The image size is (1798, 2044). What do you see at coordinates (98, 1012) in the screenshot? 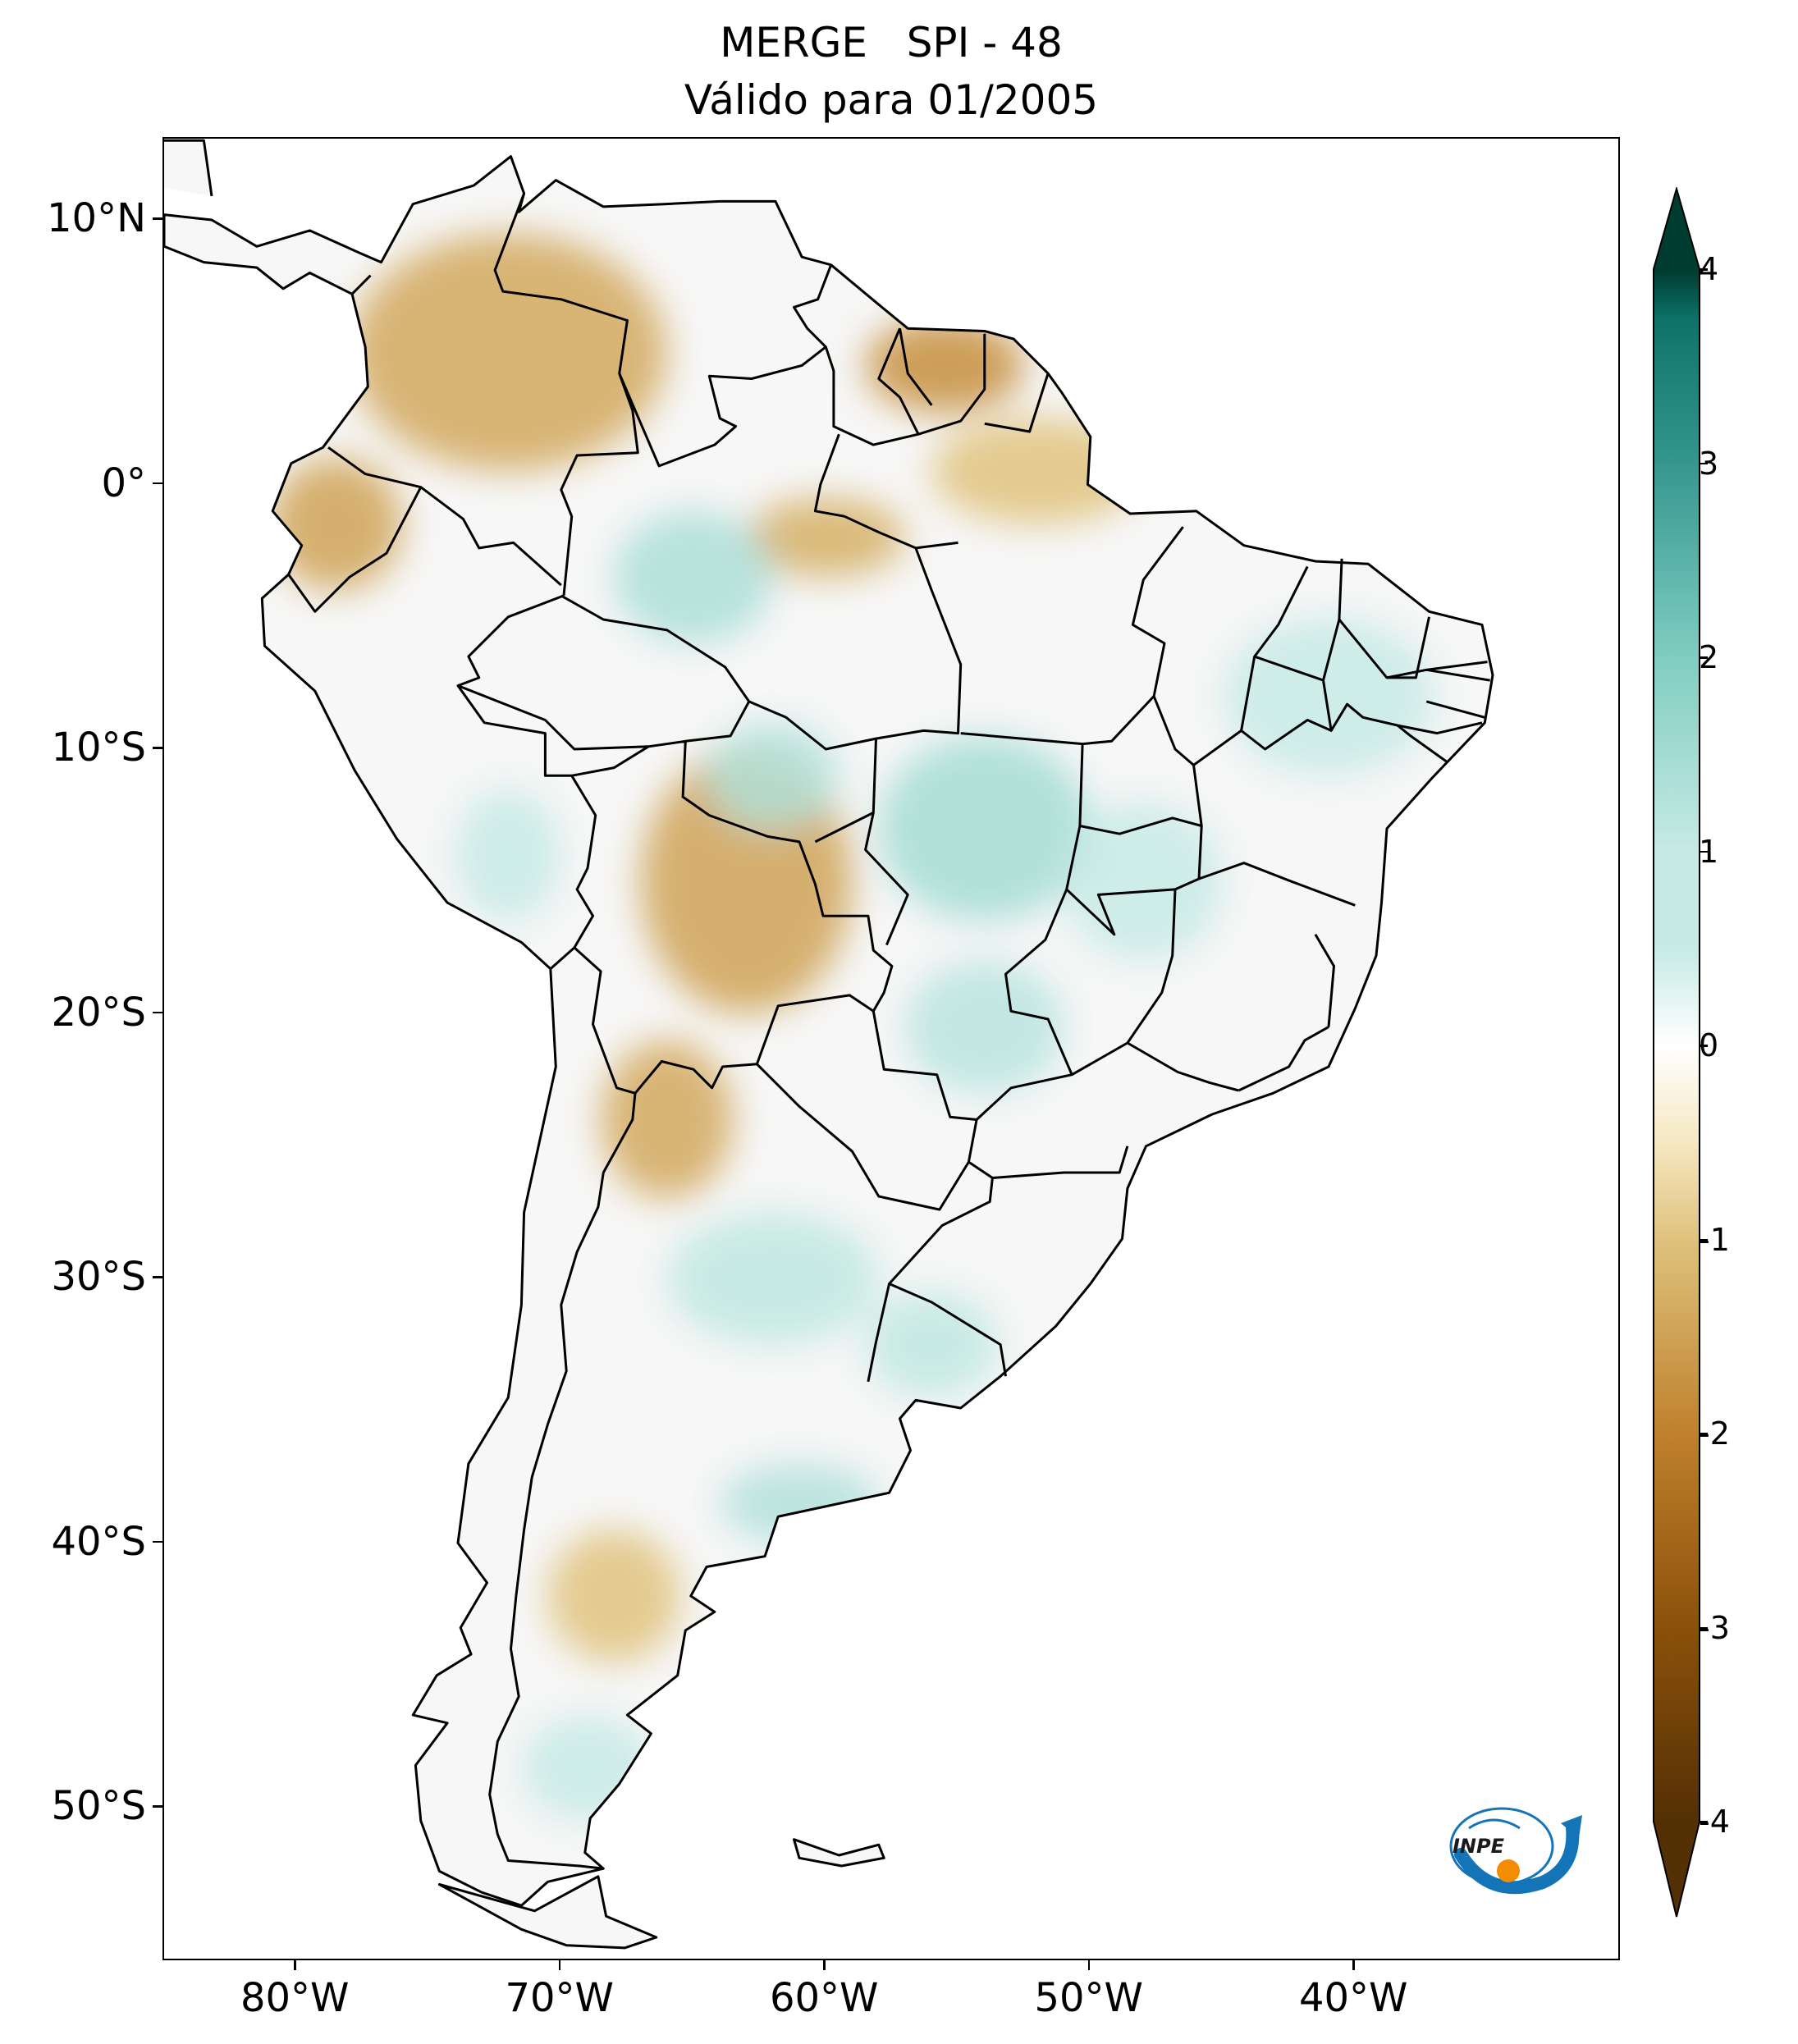
I see `lat-tick-label: 20°S` at bounding box center [98, 1012].